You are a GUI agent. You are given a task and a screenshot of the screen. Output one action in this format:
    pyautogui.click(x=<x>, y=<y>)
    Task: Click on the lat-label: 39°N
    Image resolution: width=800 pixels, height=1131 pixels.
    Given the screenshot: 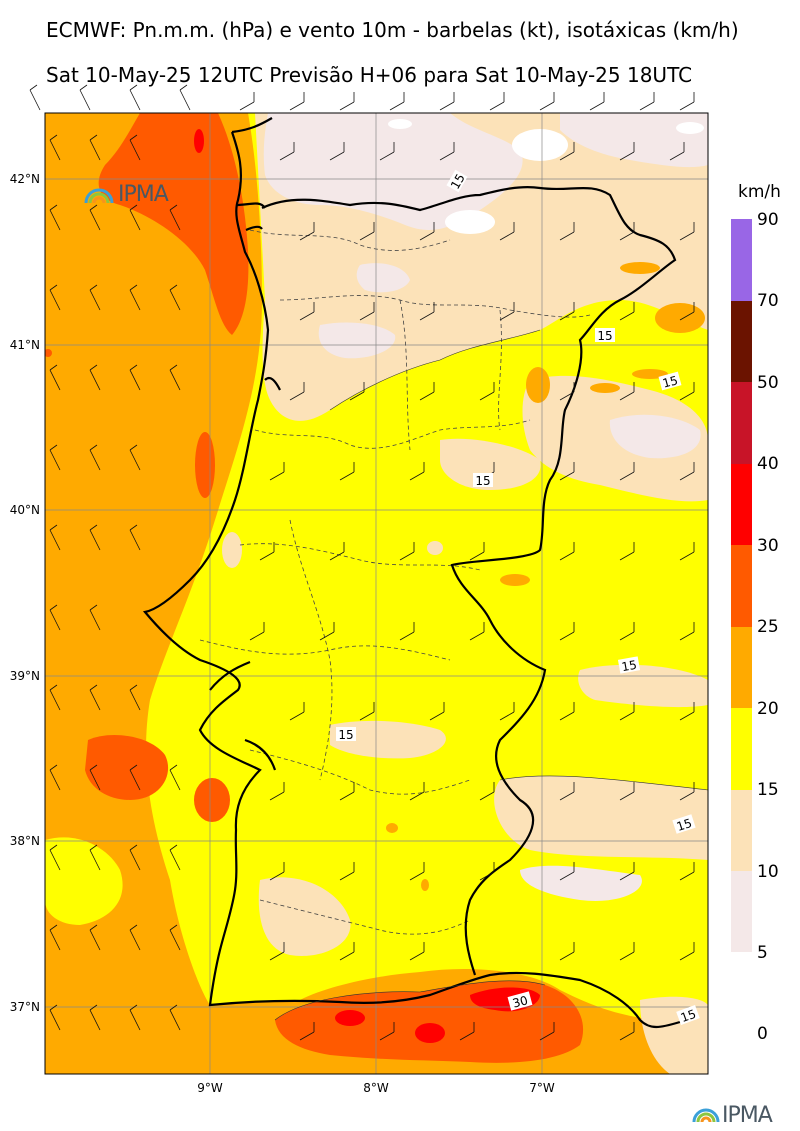 What is the action you would take?
    pyautogui.click(x=25, y=676)
    